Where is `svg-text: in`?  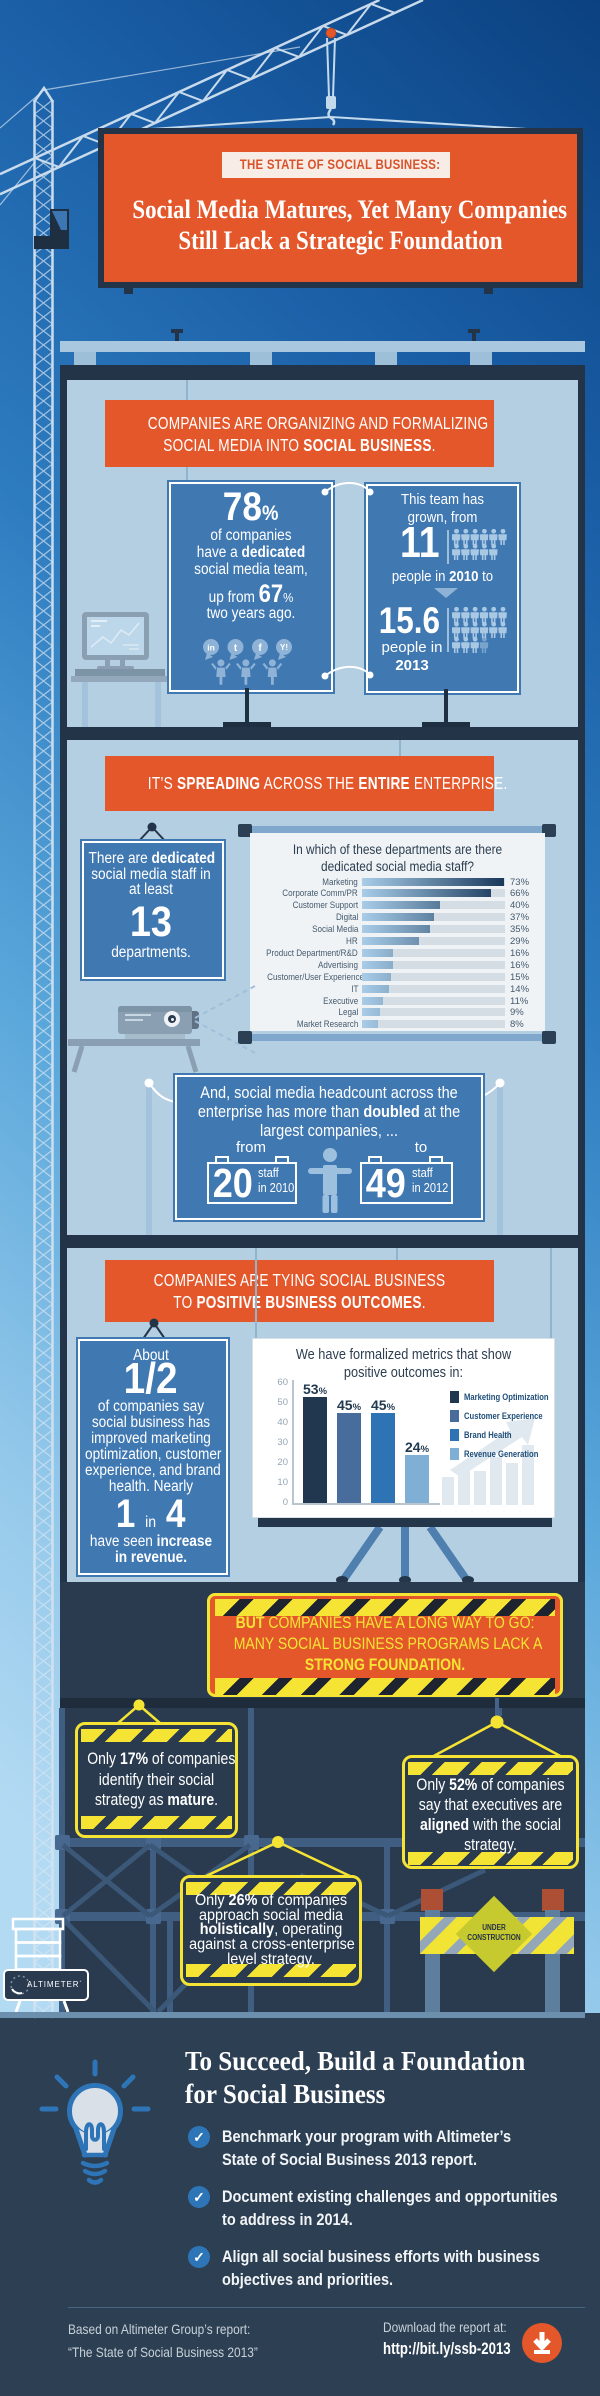 svg-text: in is located at coordinates (211, 648).